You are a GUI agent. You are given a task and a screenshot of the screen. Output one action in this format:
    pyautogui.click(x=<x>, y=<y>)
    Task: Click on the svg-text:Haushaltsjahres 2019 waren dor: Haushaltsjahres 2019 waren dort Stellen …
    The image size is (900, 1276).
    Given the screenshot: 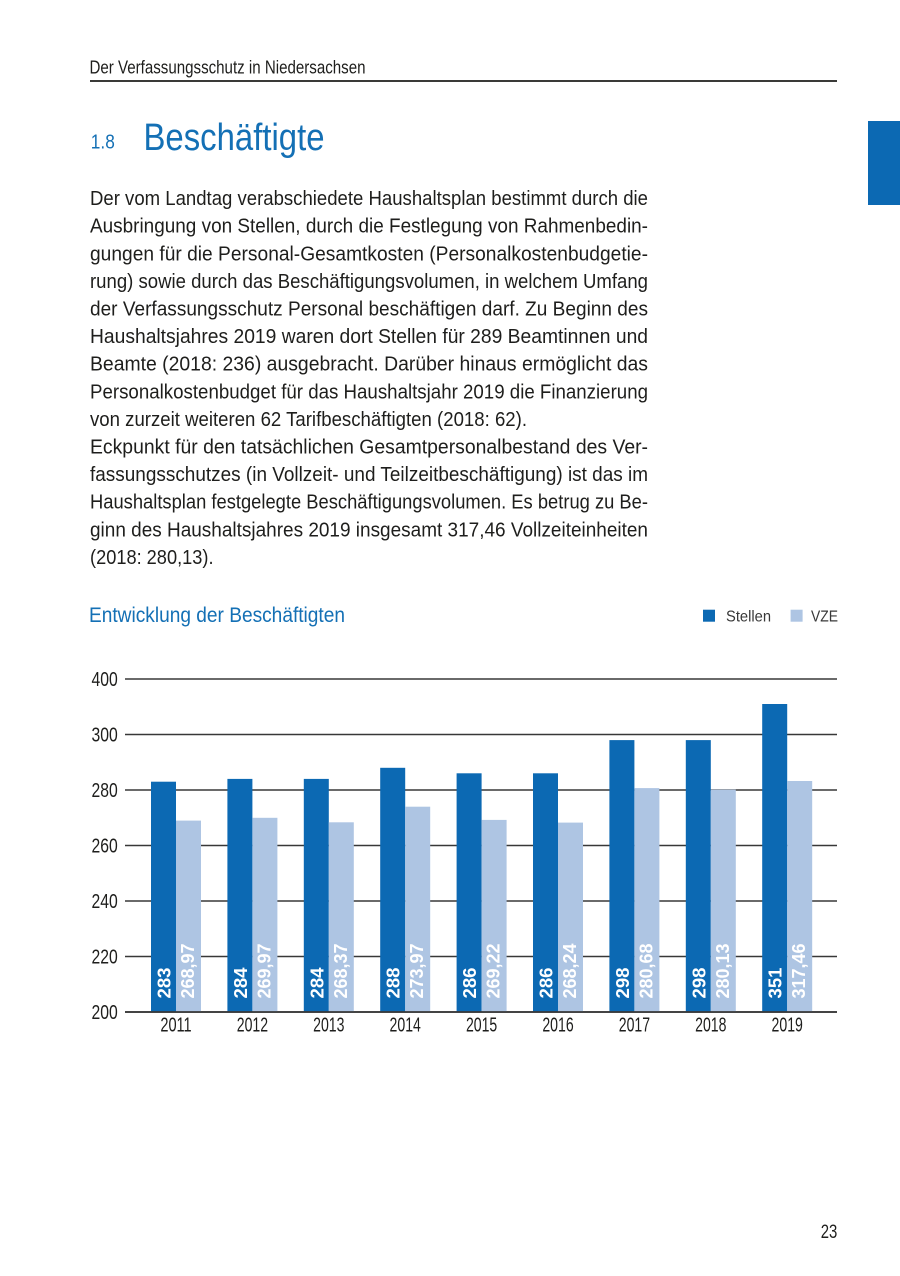 What is the action you would take?
    pyautogui.click(x=369, y=337)
    